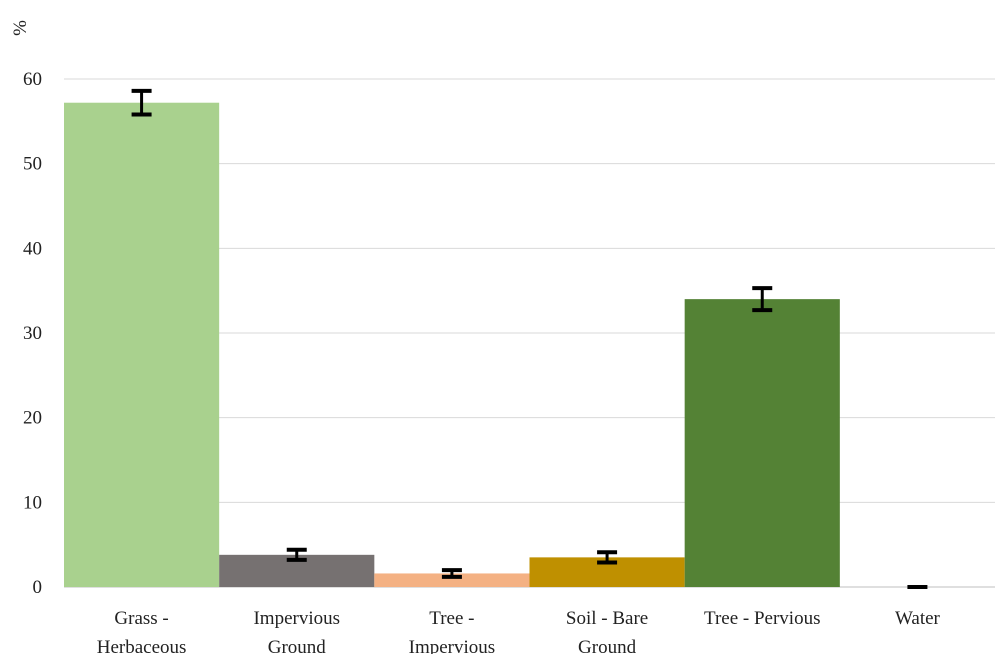 Image resolution: width=995 pixels, height=654 pixels. What do you see at coordinates (142, 645) in the screenshot?
I see `x-category-label-line: Herbaceous` at bounding box center [142, 645].